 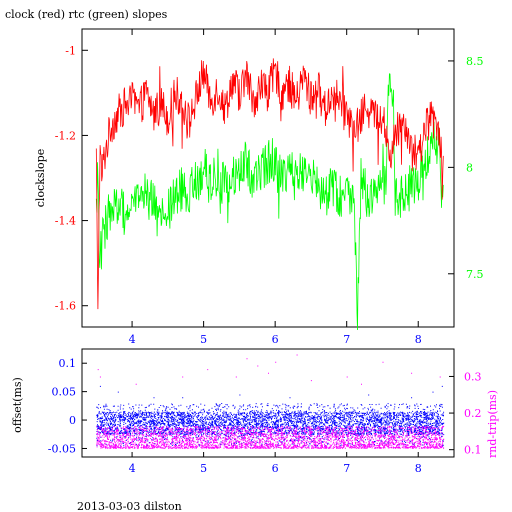 What do you see at coordinates (473, 413) in the screenshot?
I see `bottom-y2-tick-label: 0.2` at bounding box center [473, 413].